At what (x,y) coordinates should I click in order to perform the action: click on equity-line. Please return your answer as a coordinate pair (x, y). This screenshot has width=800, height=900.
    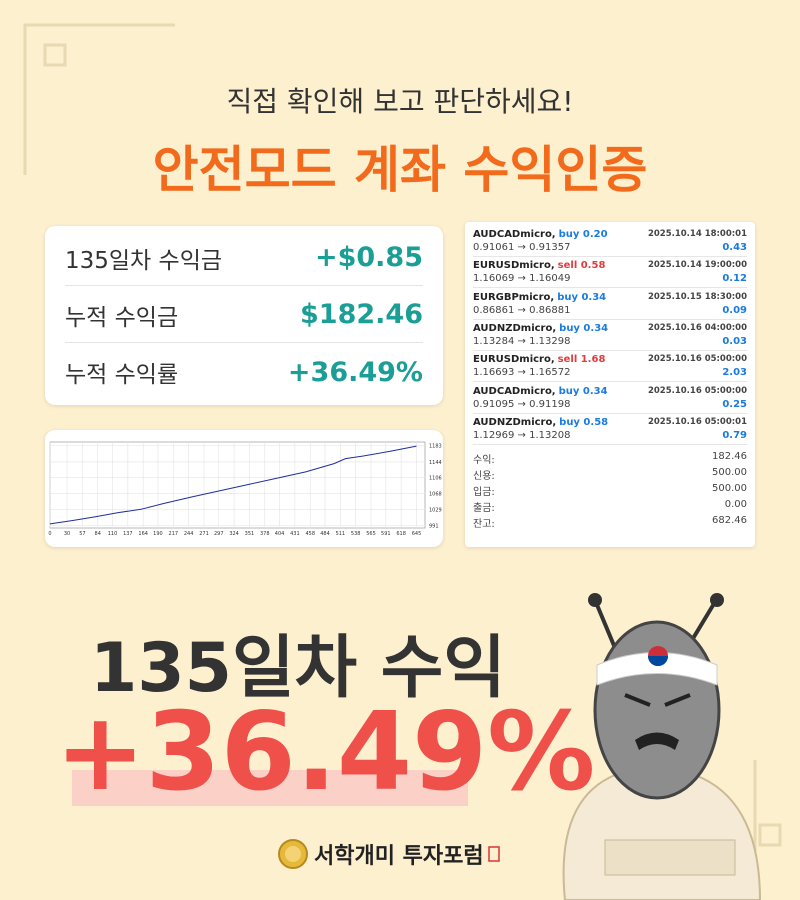
    Looking at the image, I should click on (233, 485).